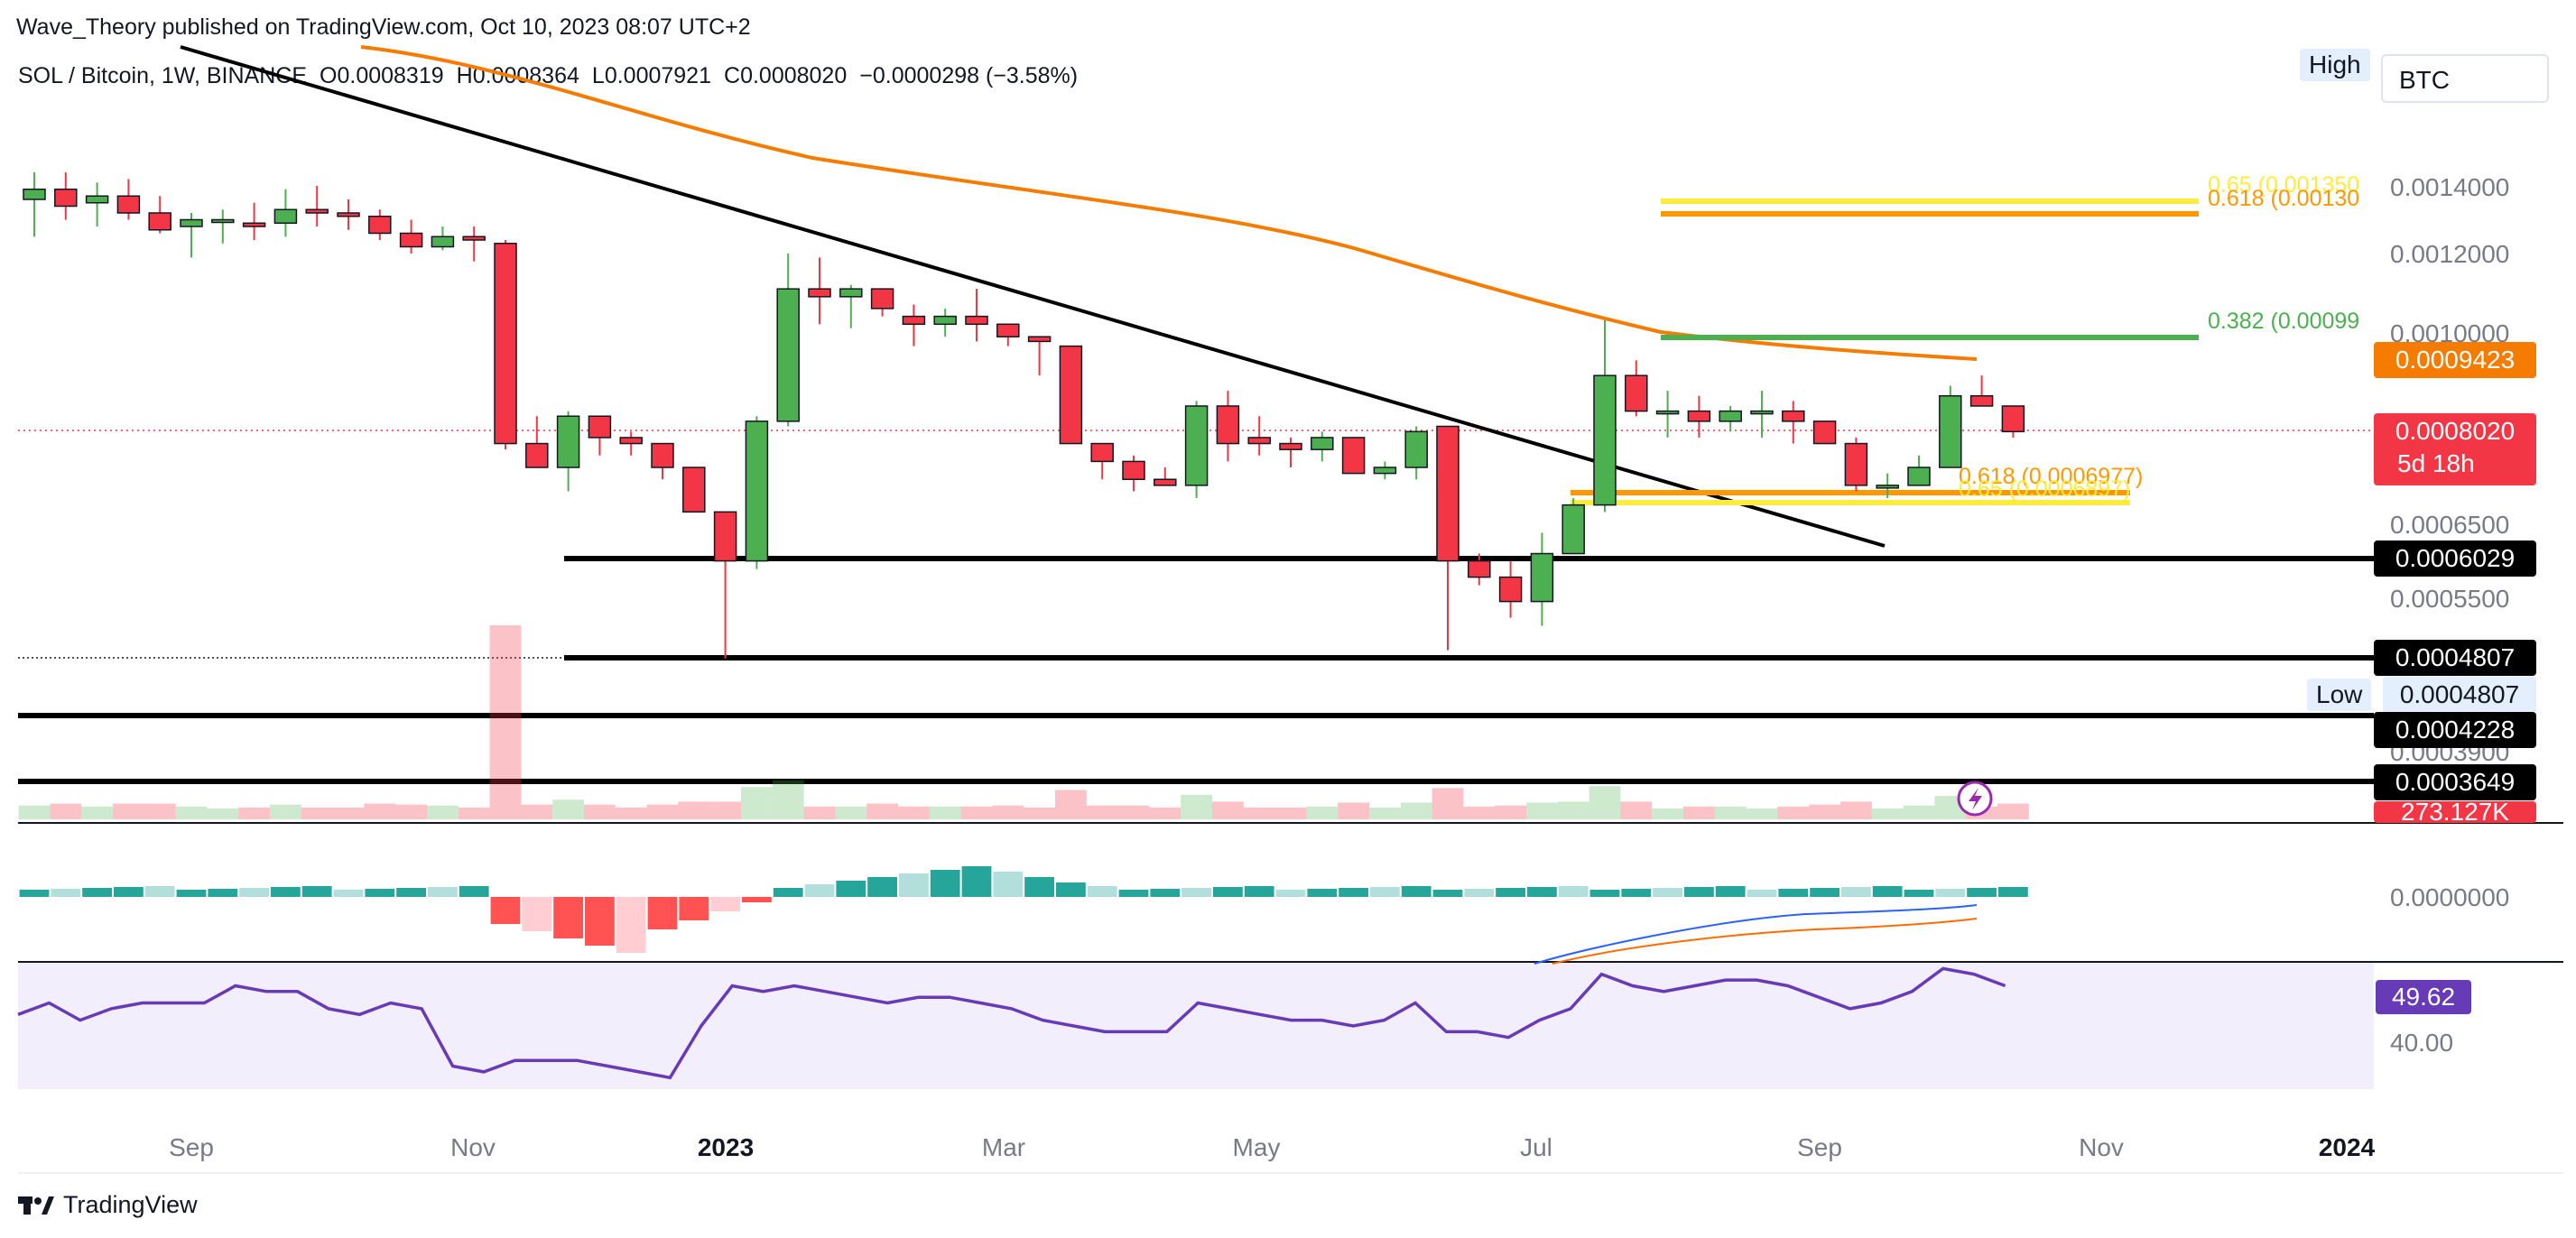  I want to click on last-price-tag: 0.0008020 5d 18h, so click(2455, 449).